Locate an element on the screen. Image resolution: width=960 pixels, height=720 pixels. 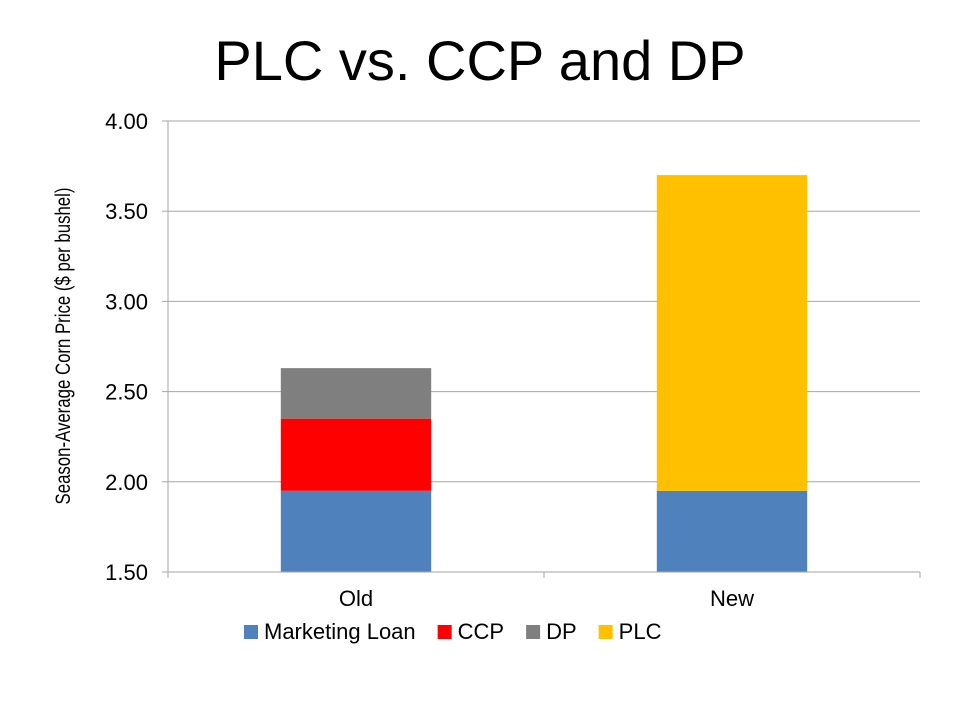
y-tick-label: 1.50 is located at coordinates (126, 572).